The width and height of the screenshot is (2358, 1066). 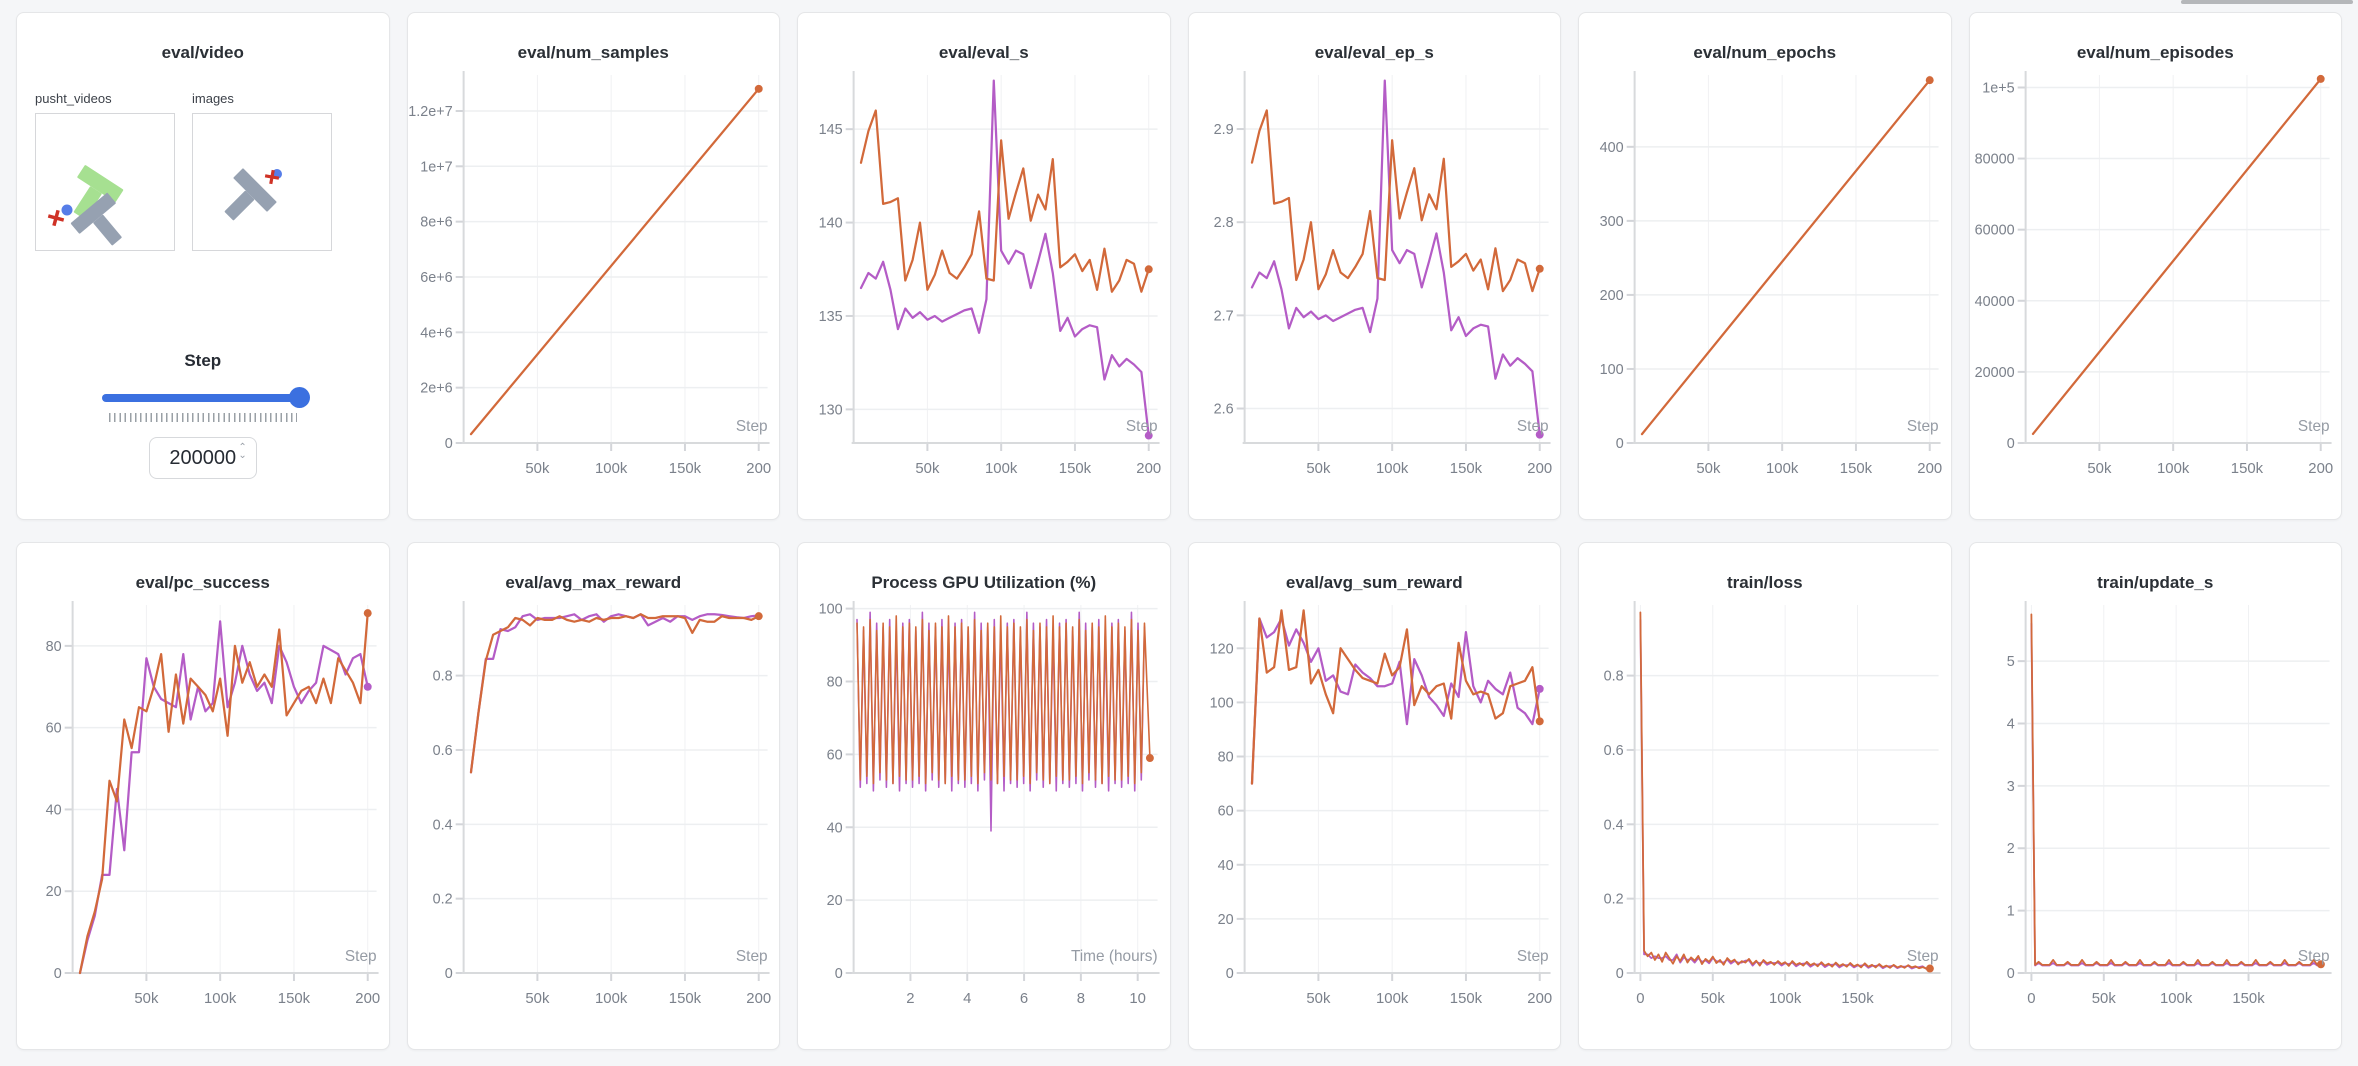 I want to click on images-thumbnail, so click(x=262, y=182).